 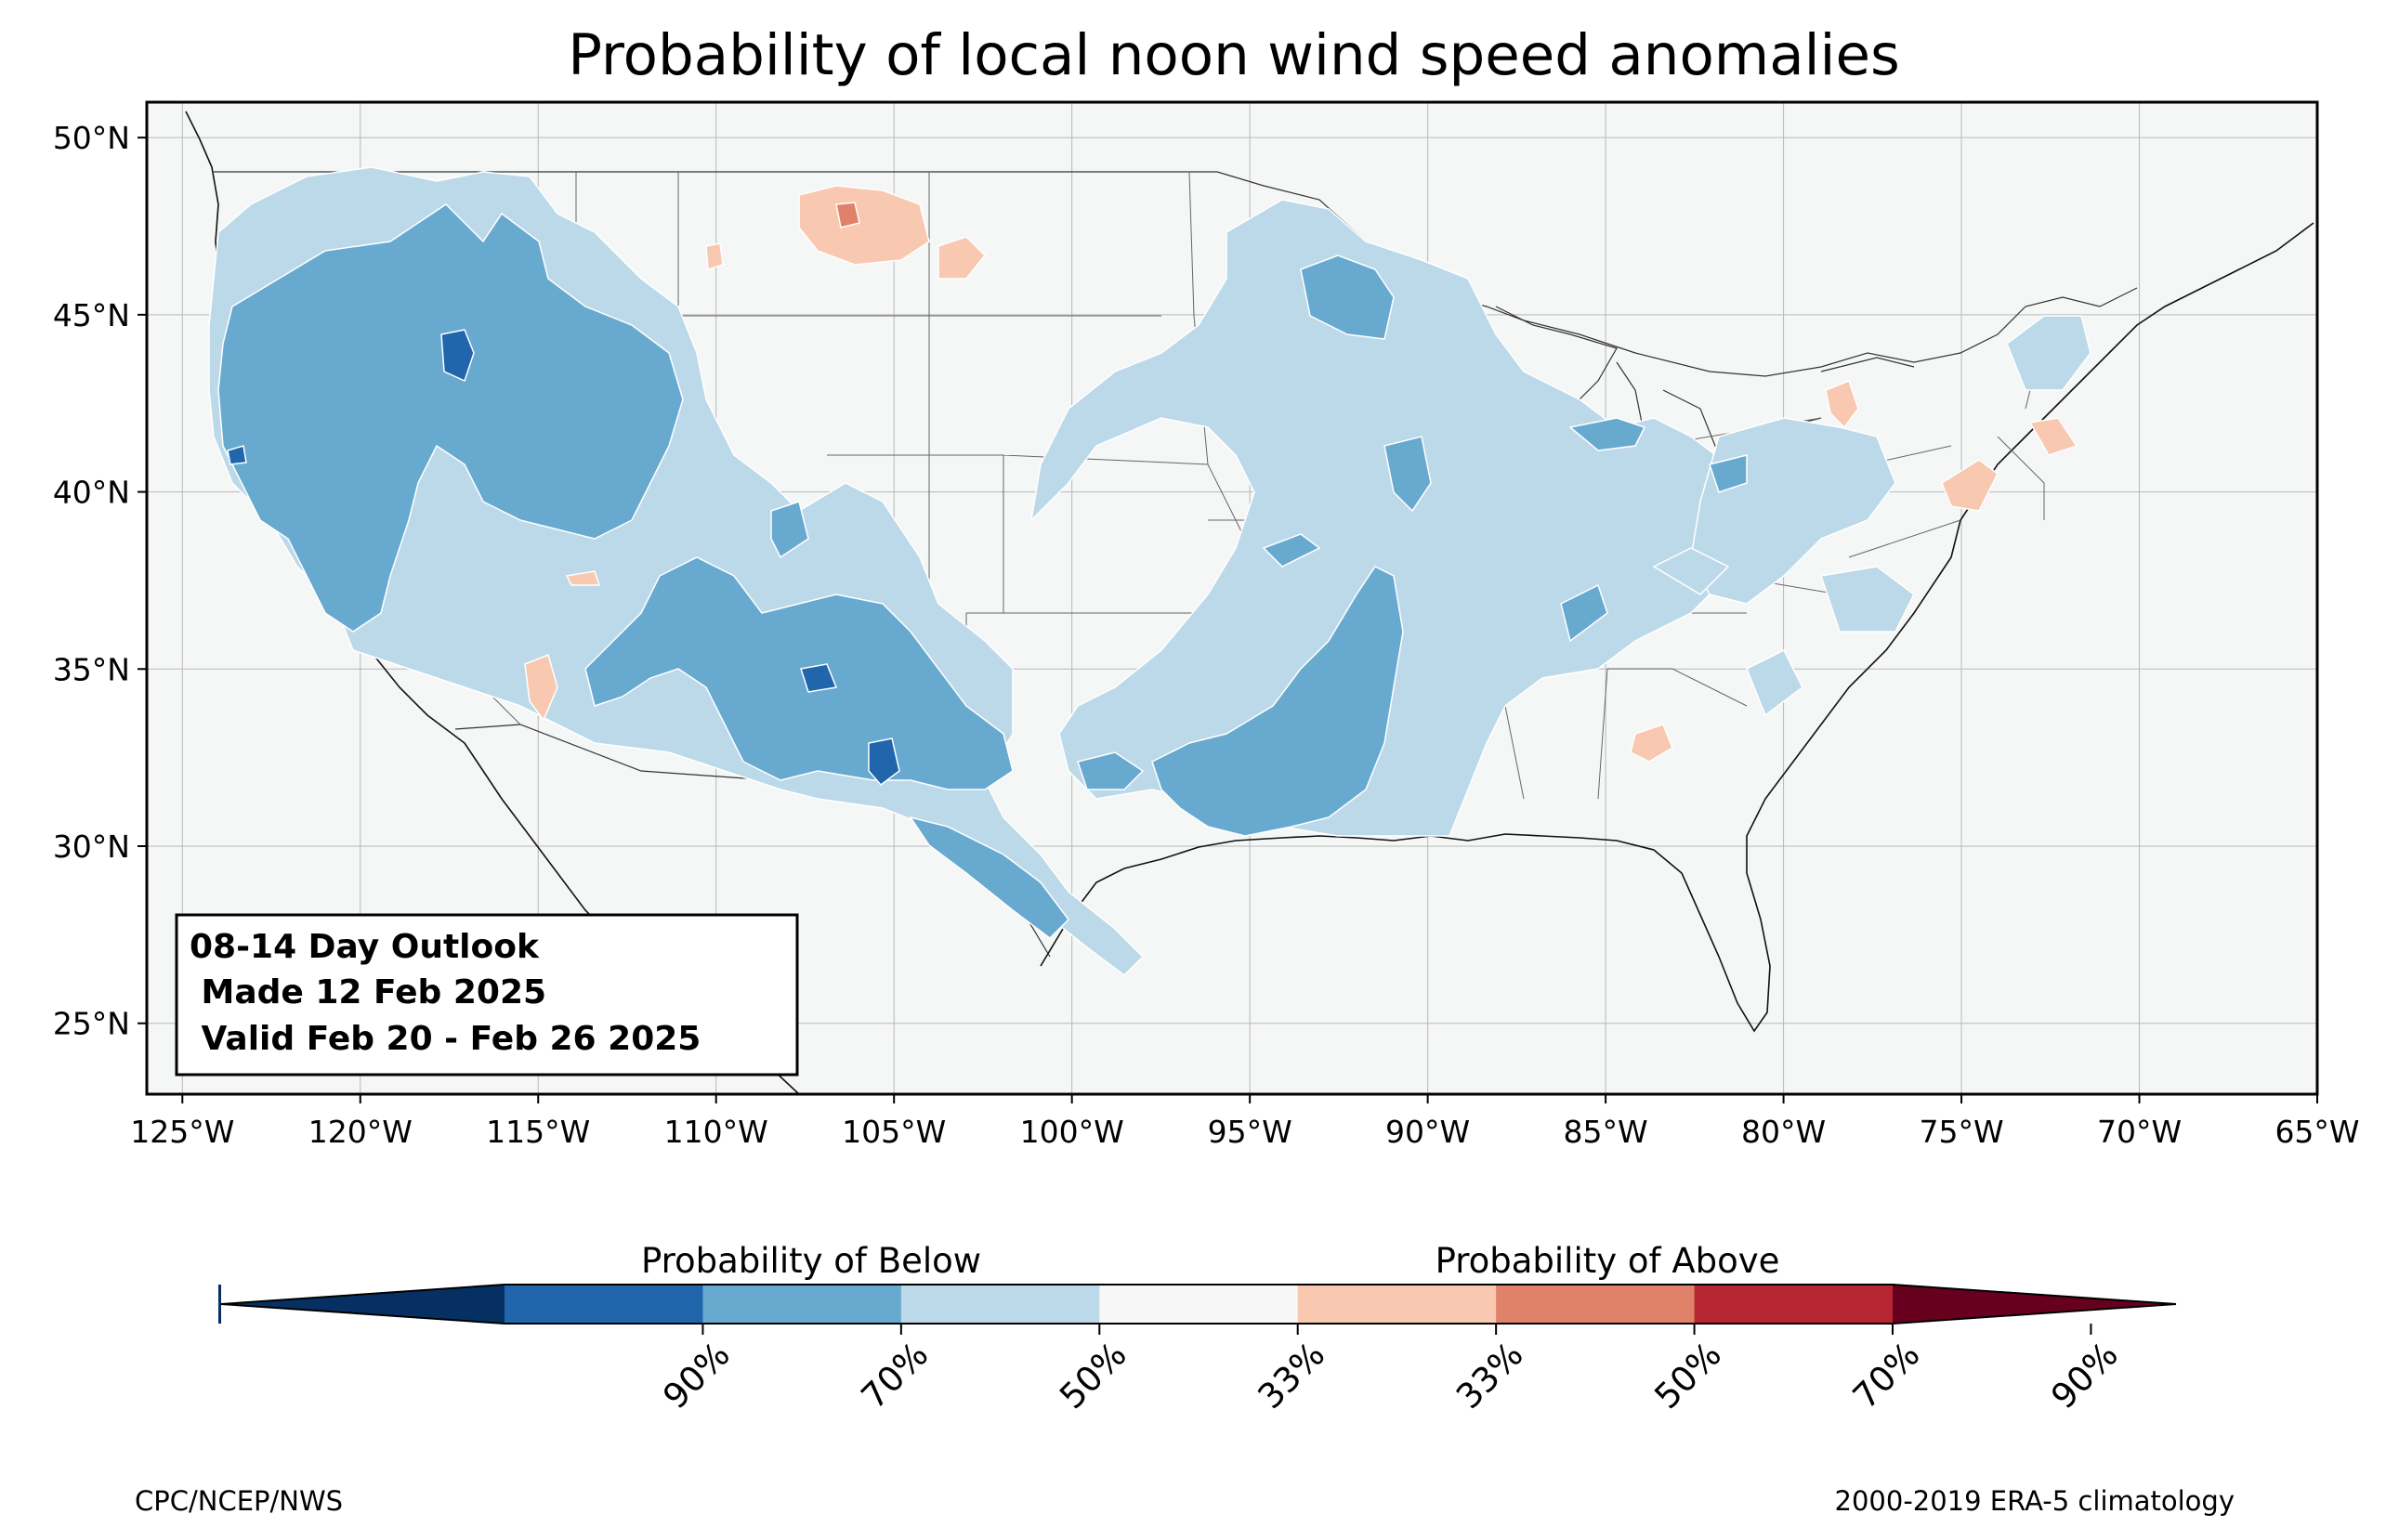 I want to click on lon-tick-label: 125°W, so click(x=182, y=1132).